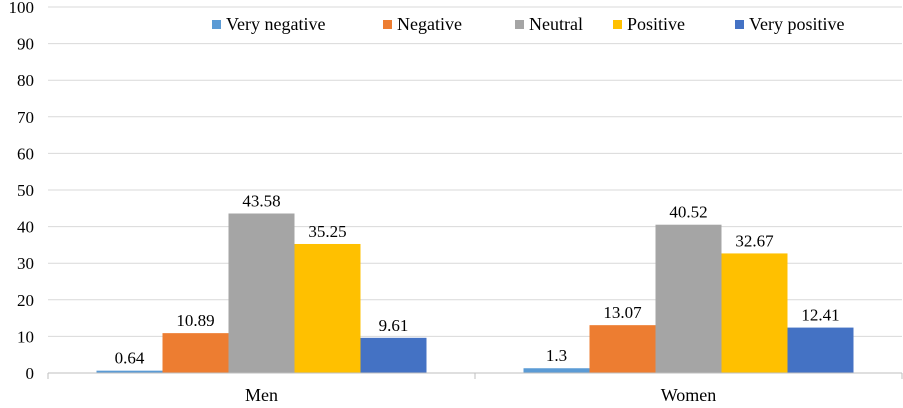  Describe the element at coordinates (622, 312) in the screenshot. I see `data-label: 13.07` at that location.